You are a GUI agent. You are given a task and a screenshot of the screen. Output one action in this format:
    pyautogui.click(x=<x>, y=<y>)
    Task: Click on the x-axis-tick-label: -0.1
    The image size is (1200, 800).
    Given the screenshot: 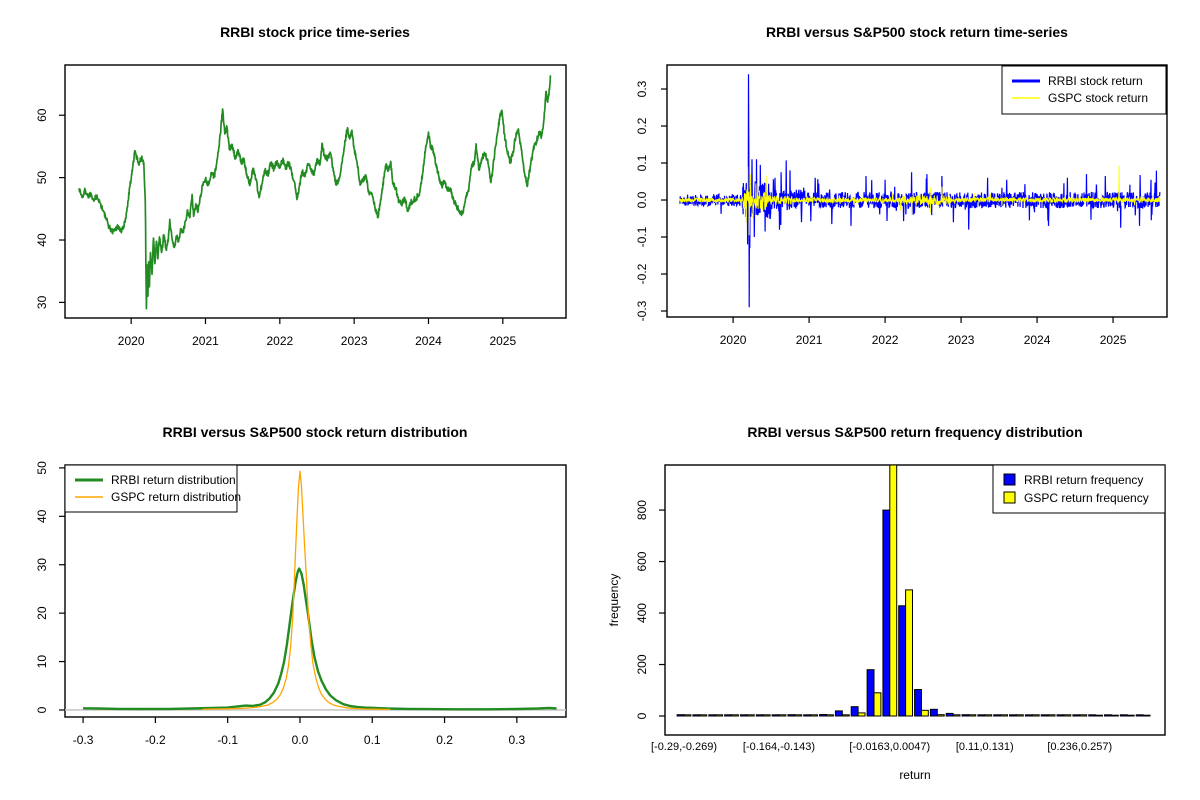 What is the action you would take?
    pyautogui.click(x=227, y=740)
    